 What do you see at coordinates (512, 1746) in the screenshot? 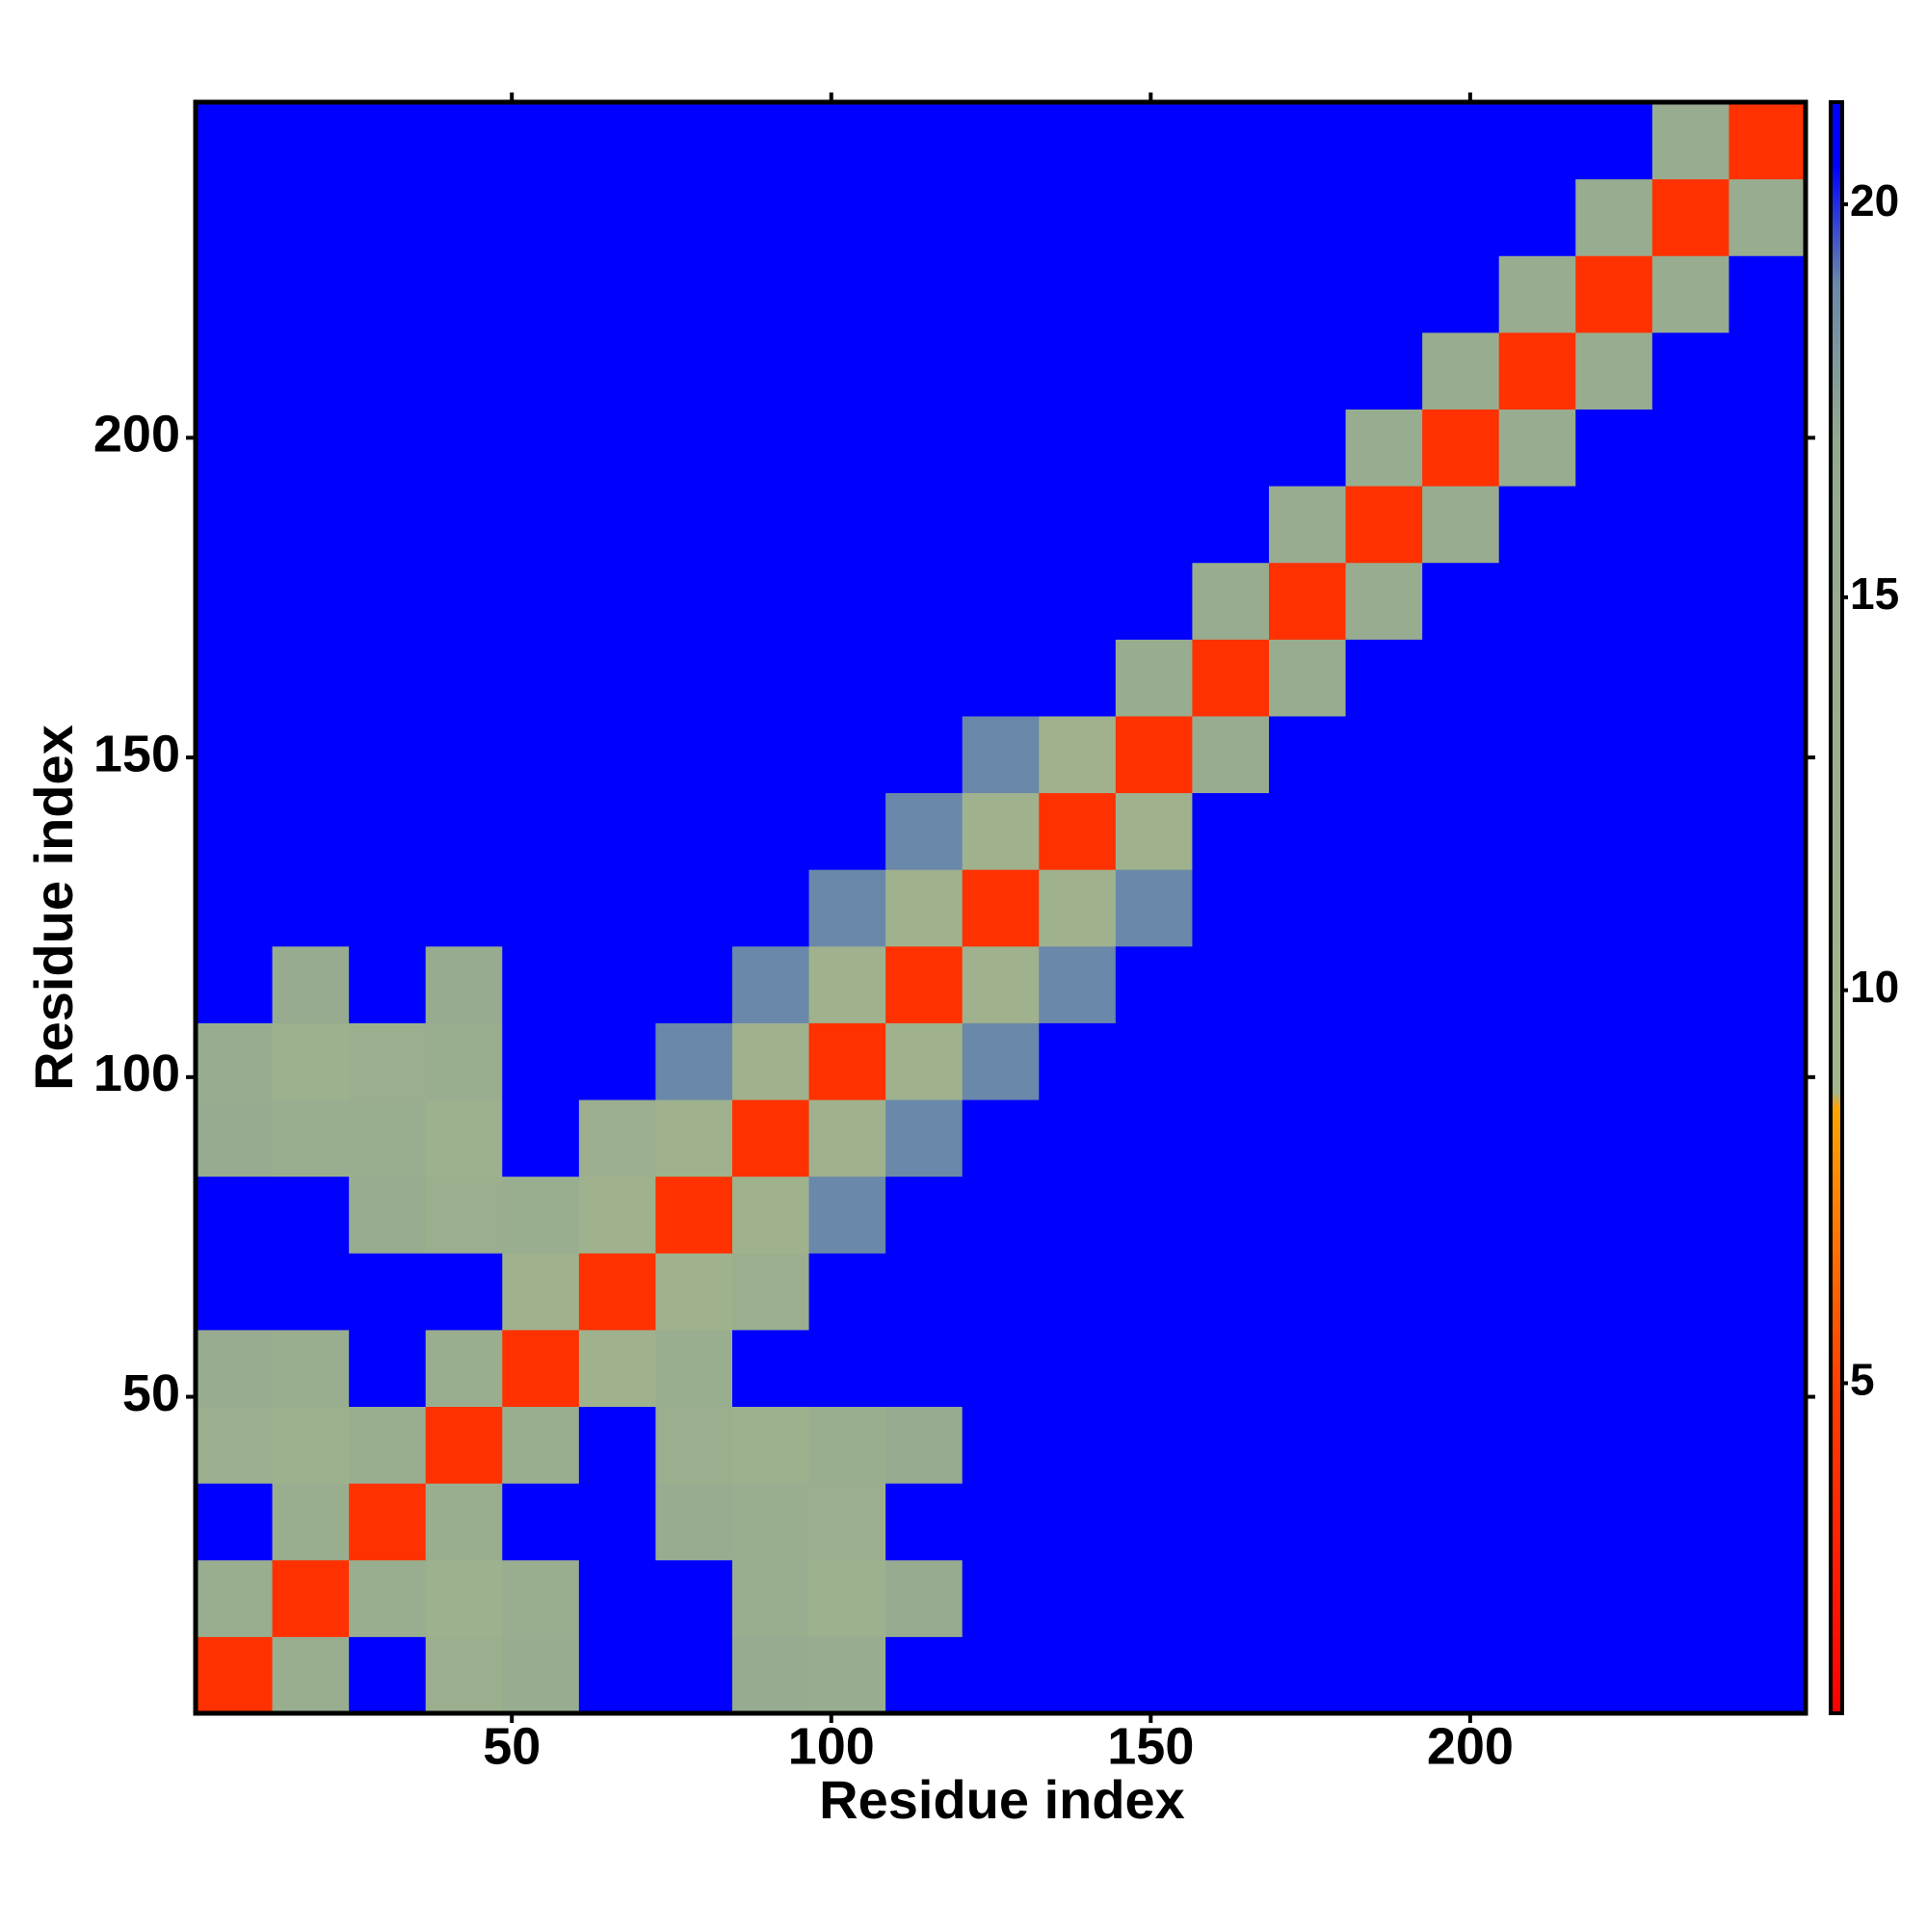
I see `x-tick-label: 50` at bounding box center [512, 1746].